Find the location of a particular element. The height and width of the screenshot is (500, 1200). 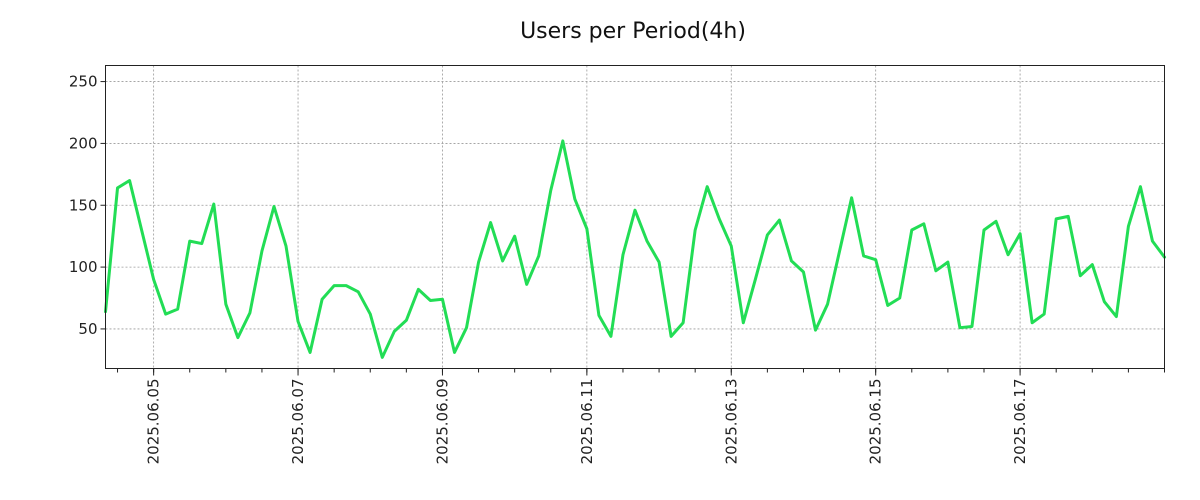

x-tick-label: 2025.06.17 is located at coordinates (1020, 422).